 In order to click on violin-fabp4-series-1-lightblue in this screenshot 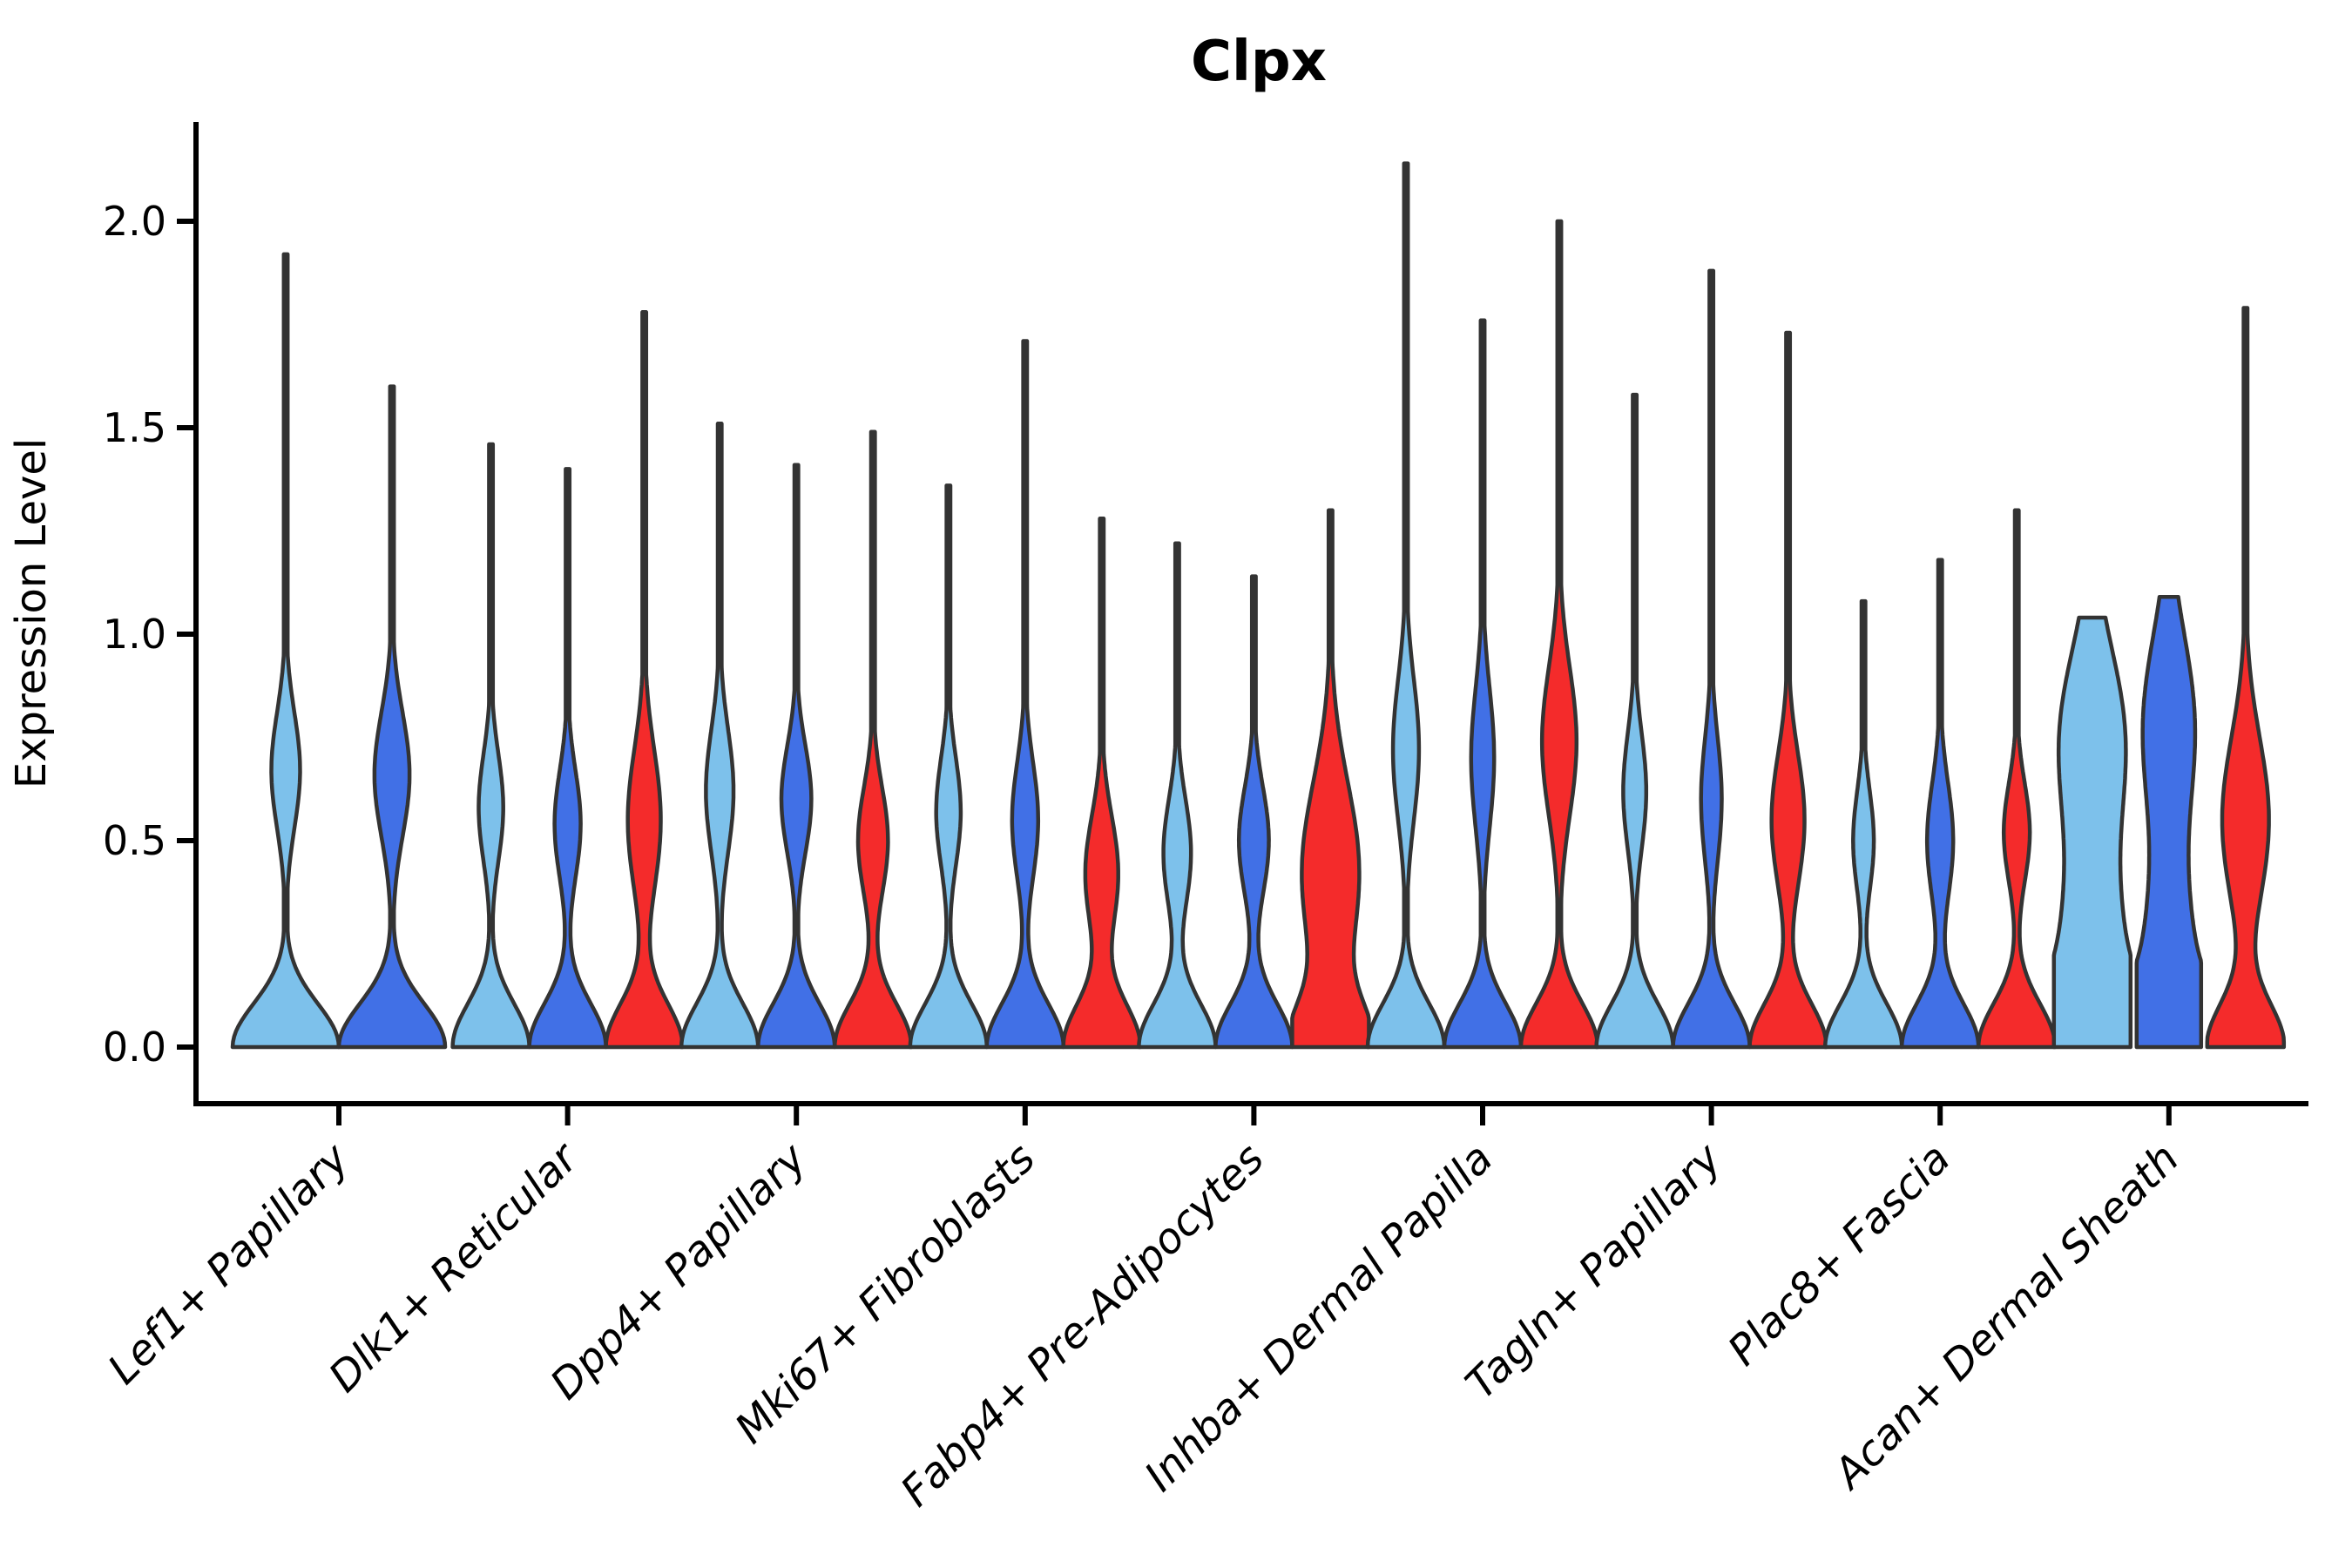, I will do `click(1177, 795)`.